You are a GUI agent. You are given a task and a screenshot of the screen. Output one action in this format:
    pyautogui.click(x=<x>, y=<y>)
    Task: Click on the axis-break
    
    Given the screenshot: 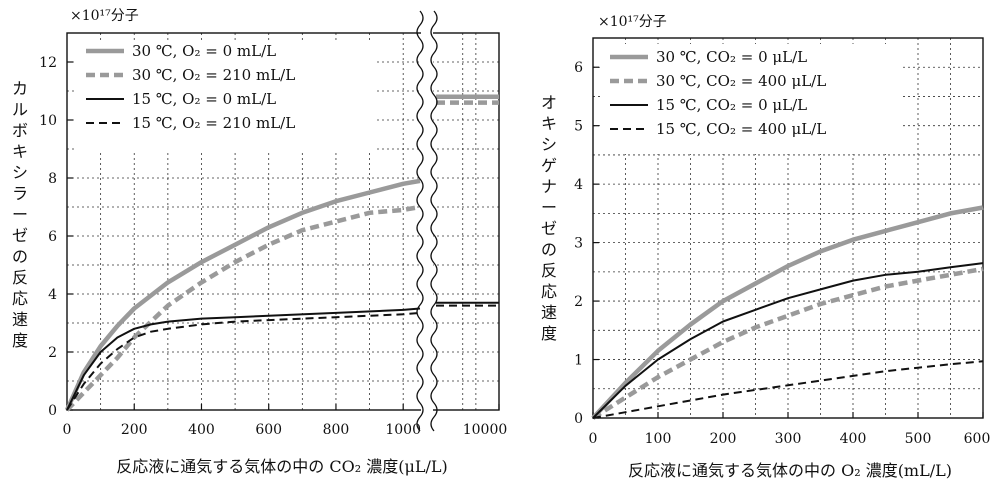 What is the action you would take?
    pyautogui.click(x=427, y=221)
    